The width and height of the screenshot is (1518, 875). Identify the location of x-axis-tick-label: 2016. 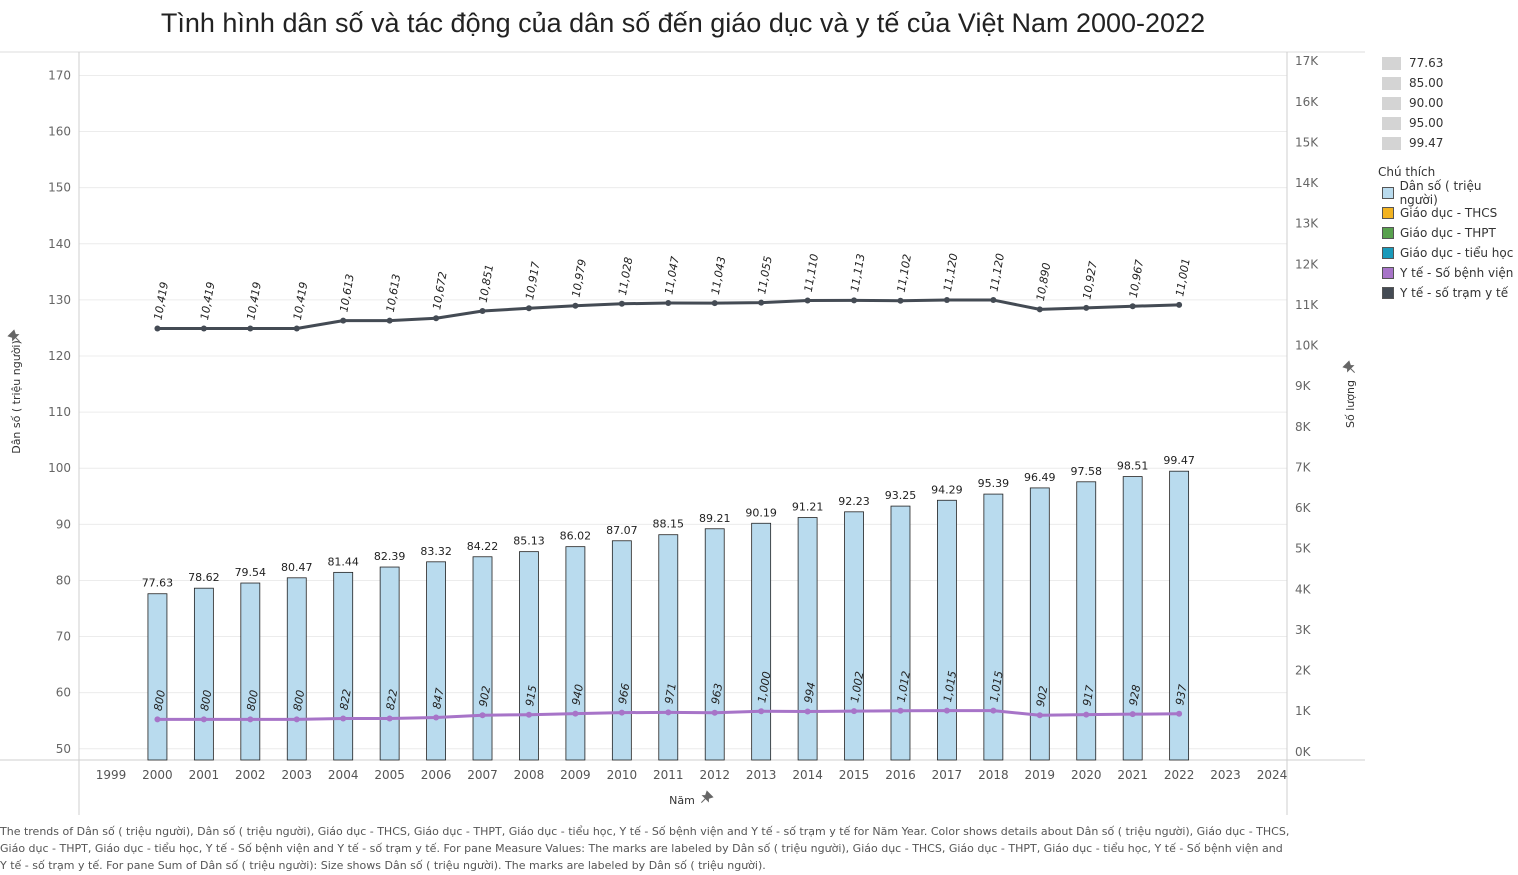
(900, 775).